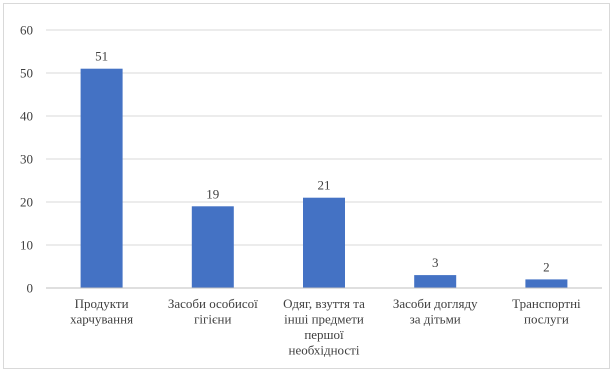 The width and height of the screenshot is (614, 372). Describe the element at coordinates (546, 266) in the screenshot. I see `data-label: 2` at that location.